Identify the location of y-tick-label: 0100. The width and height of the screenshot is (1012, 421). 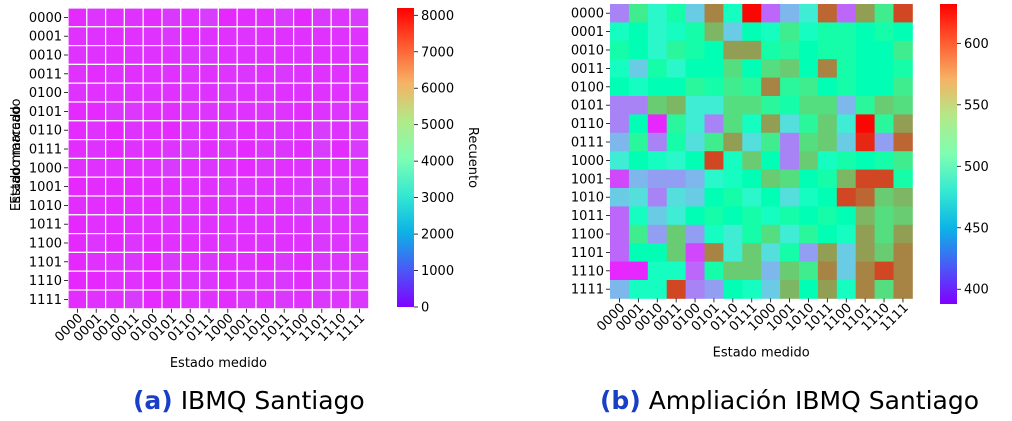
(45, 93).